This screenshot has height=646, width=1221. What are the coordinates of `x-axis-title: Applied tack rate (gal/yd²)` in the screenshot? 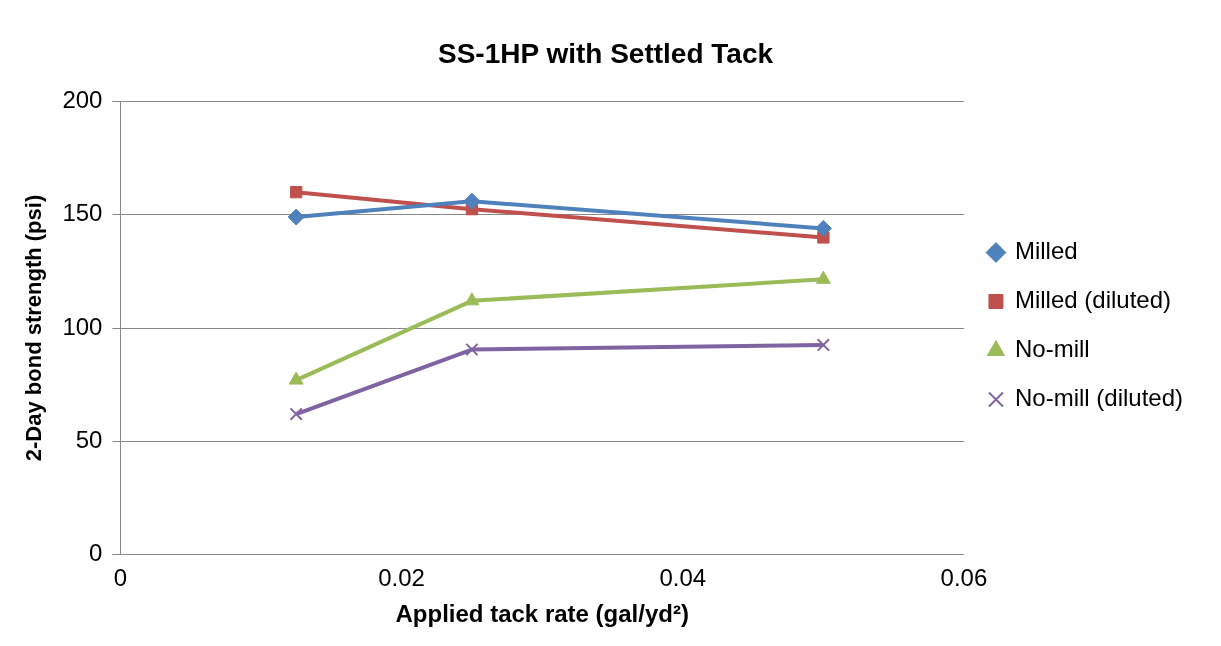 It's located at (542, 614).